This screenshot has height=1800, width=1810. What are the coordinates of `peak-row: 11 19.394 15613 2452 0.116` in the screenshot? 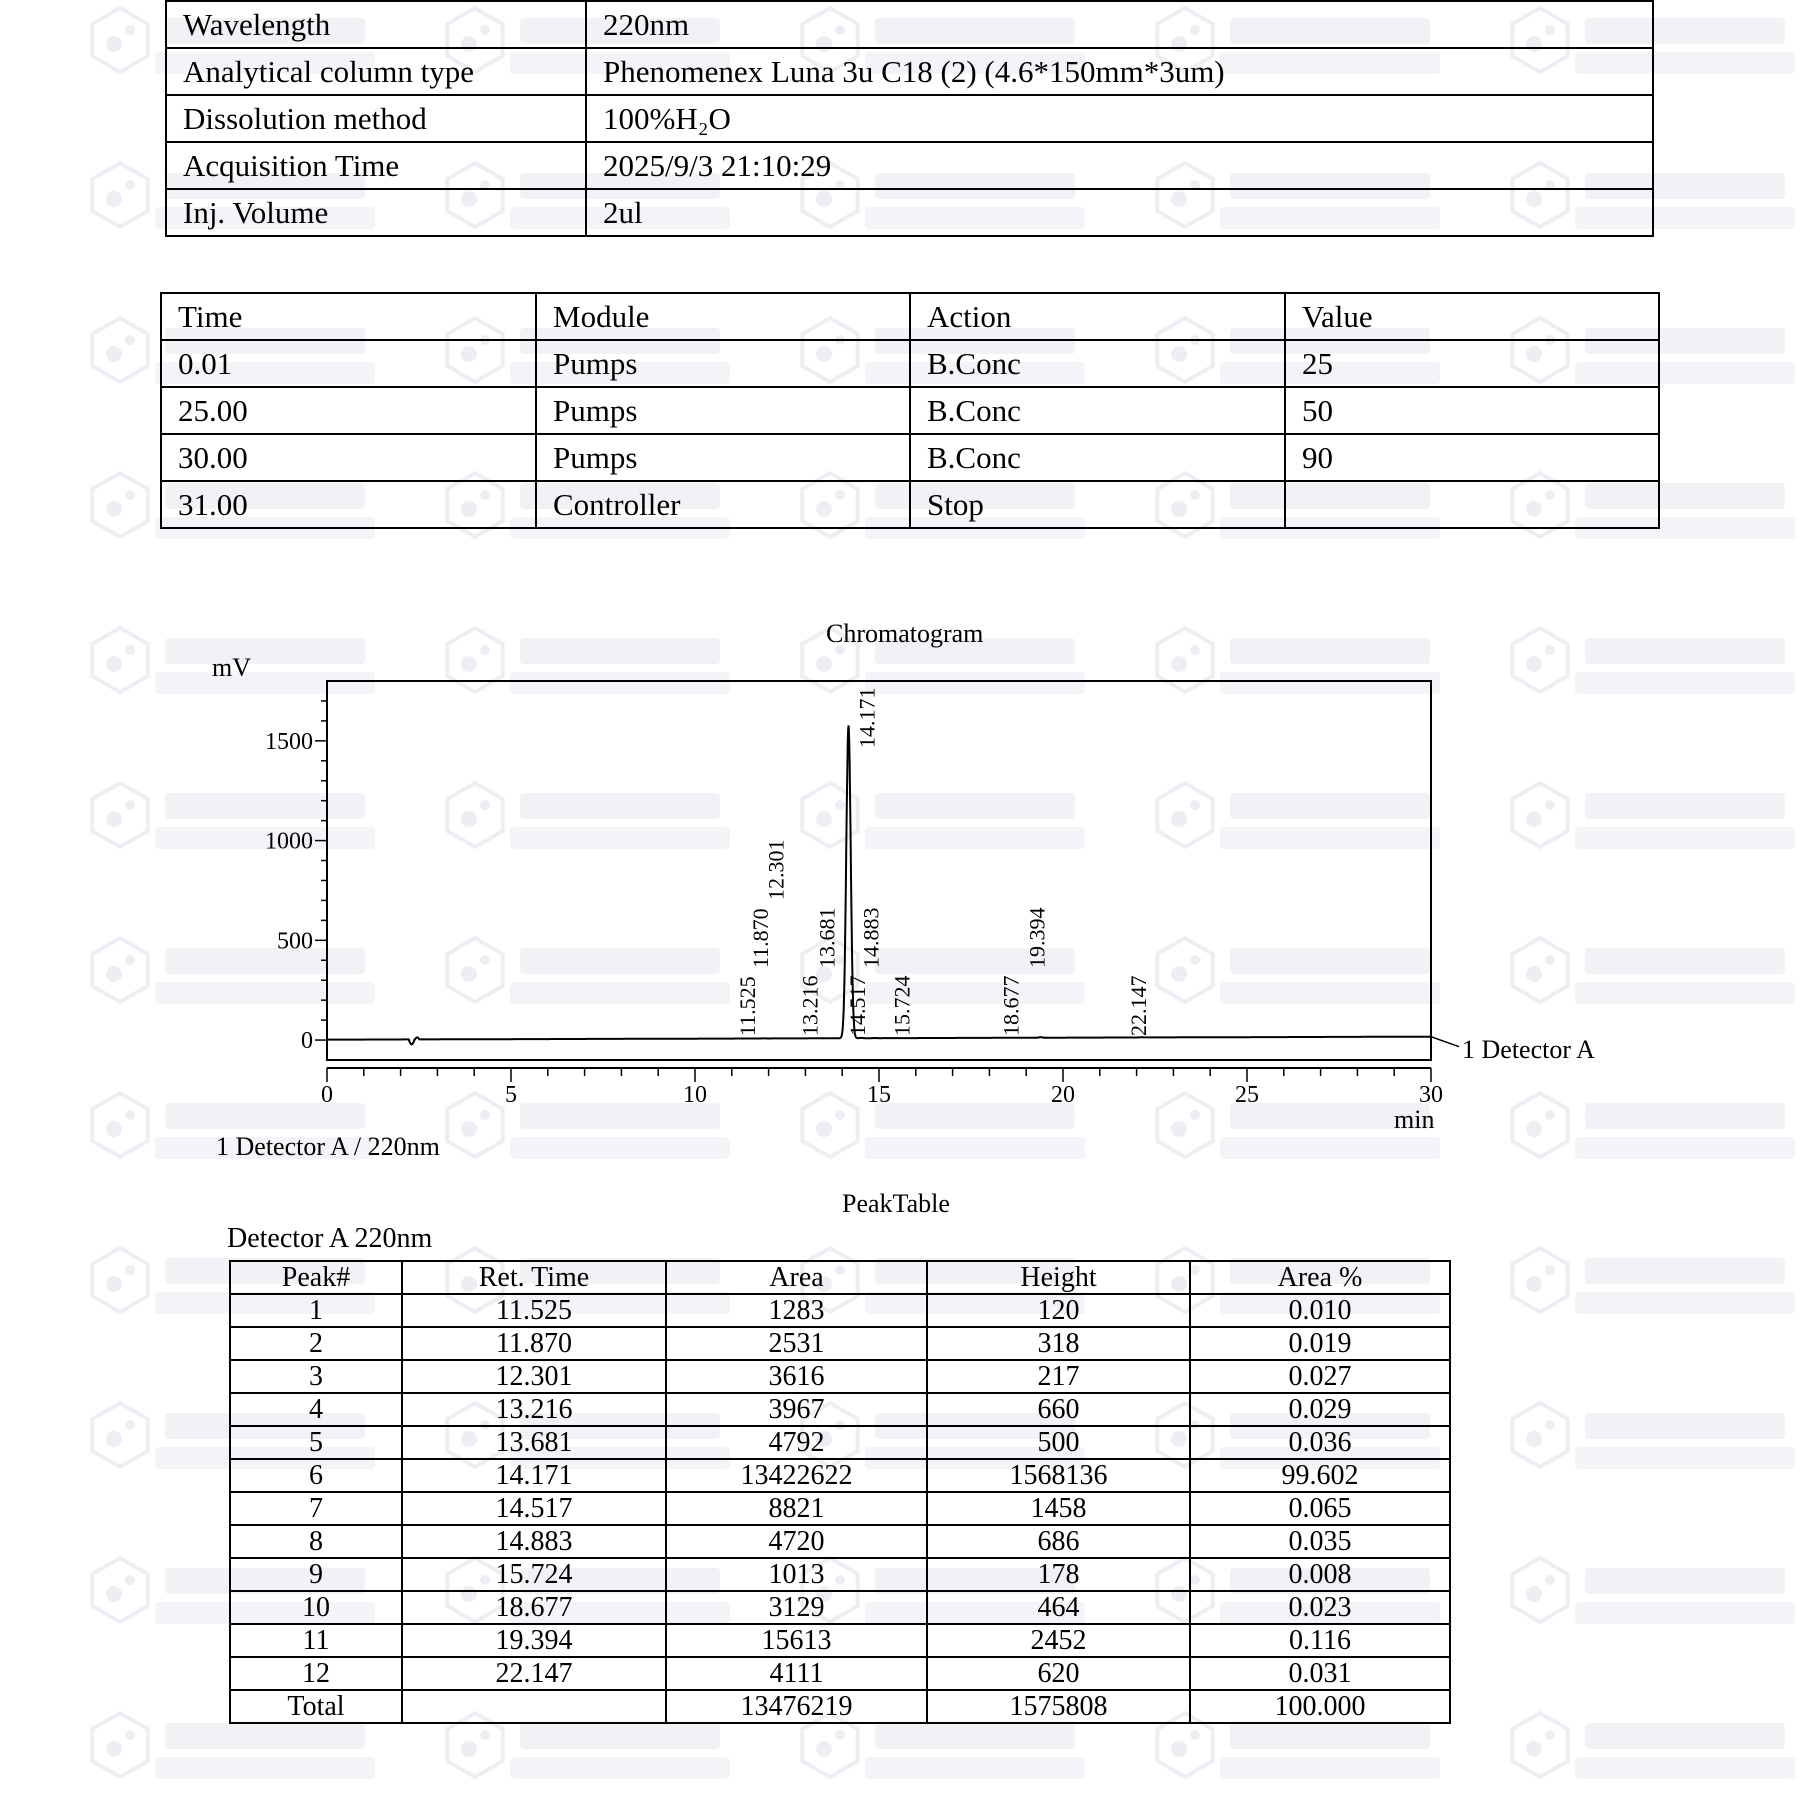 It's located at (840, 1640).